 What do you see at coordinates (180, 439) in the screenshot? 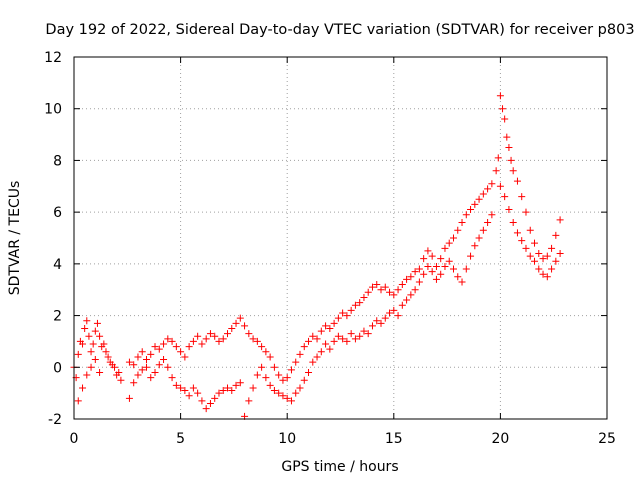
I see `x-tick-label: 5` at bounding box center [180, 439].